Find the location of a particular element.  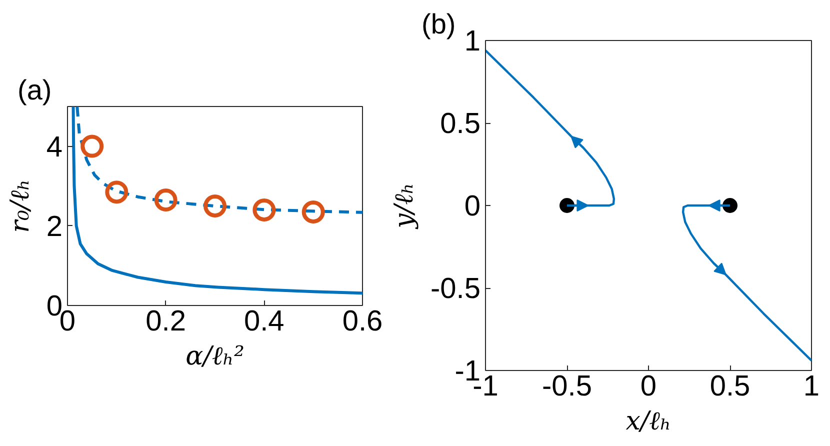

y-tick-label: 4 is located at coordinates (54, 147).